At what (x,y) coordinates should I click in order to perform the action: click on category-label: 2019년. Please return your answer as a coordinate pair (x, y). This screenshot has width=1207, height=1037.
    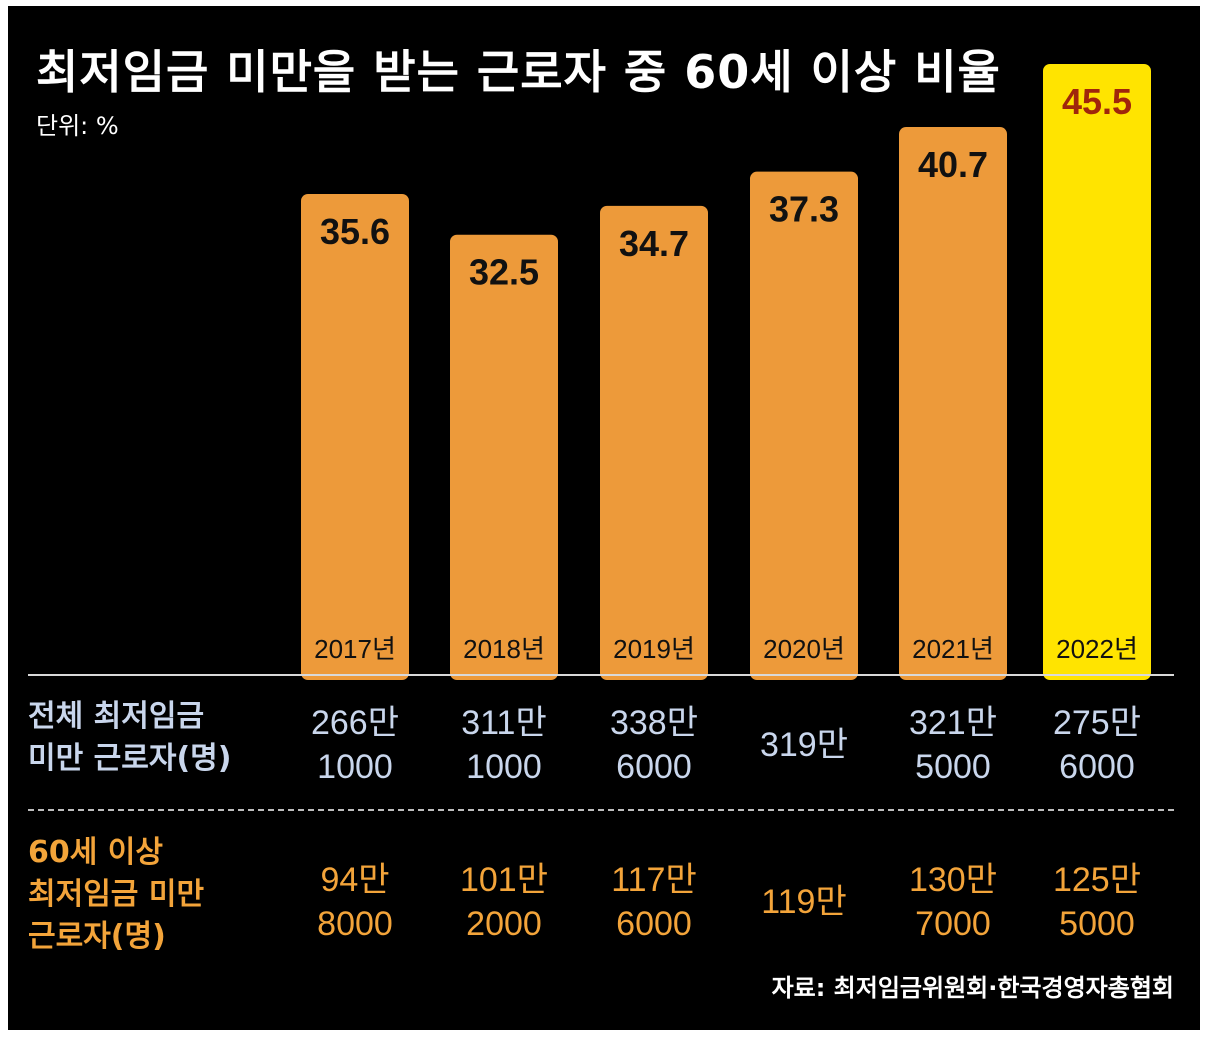
    Looking at the image, I should click on (654, 649).